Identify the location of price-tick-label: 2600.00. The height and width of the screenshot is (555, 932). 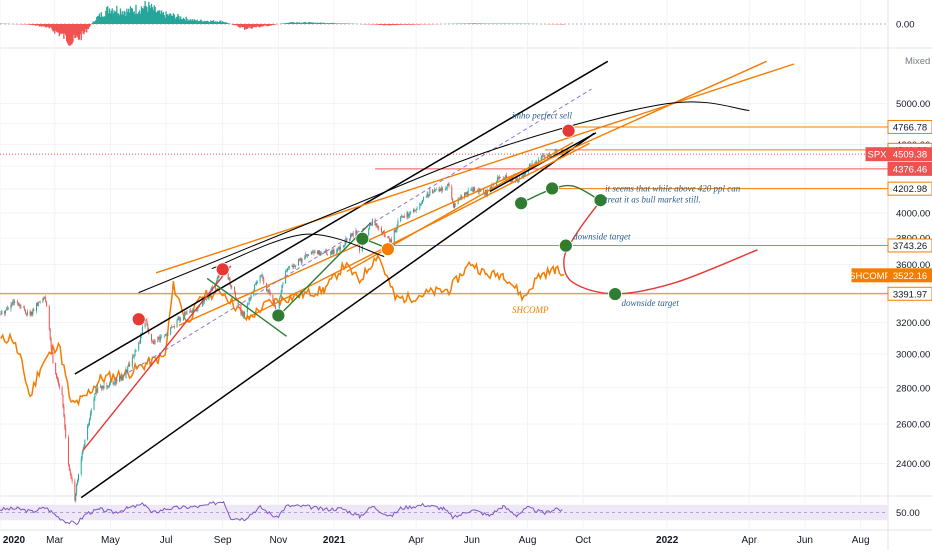
(913, 425).